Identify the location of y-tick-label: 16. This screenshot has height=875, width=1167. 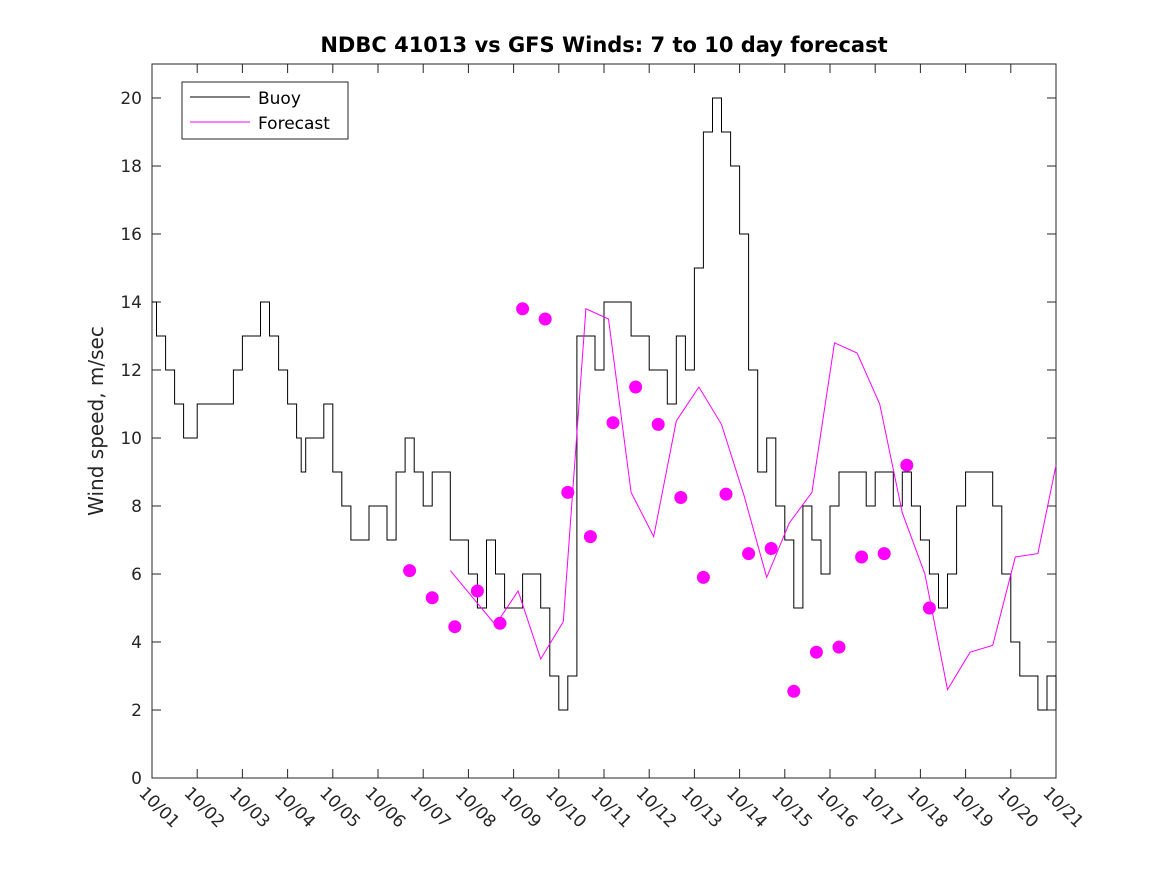
(131, 235).